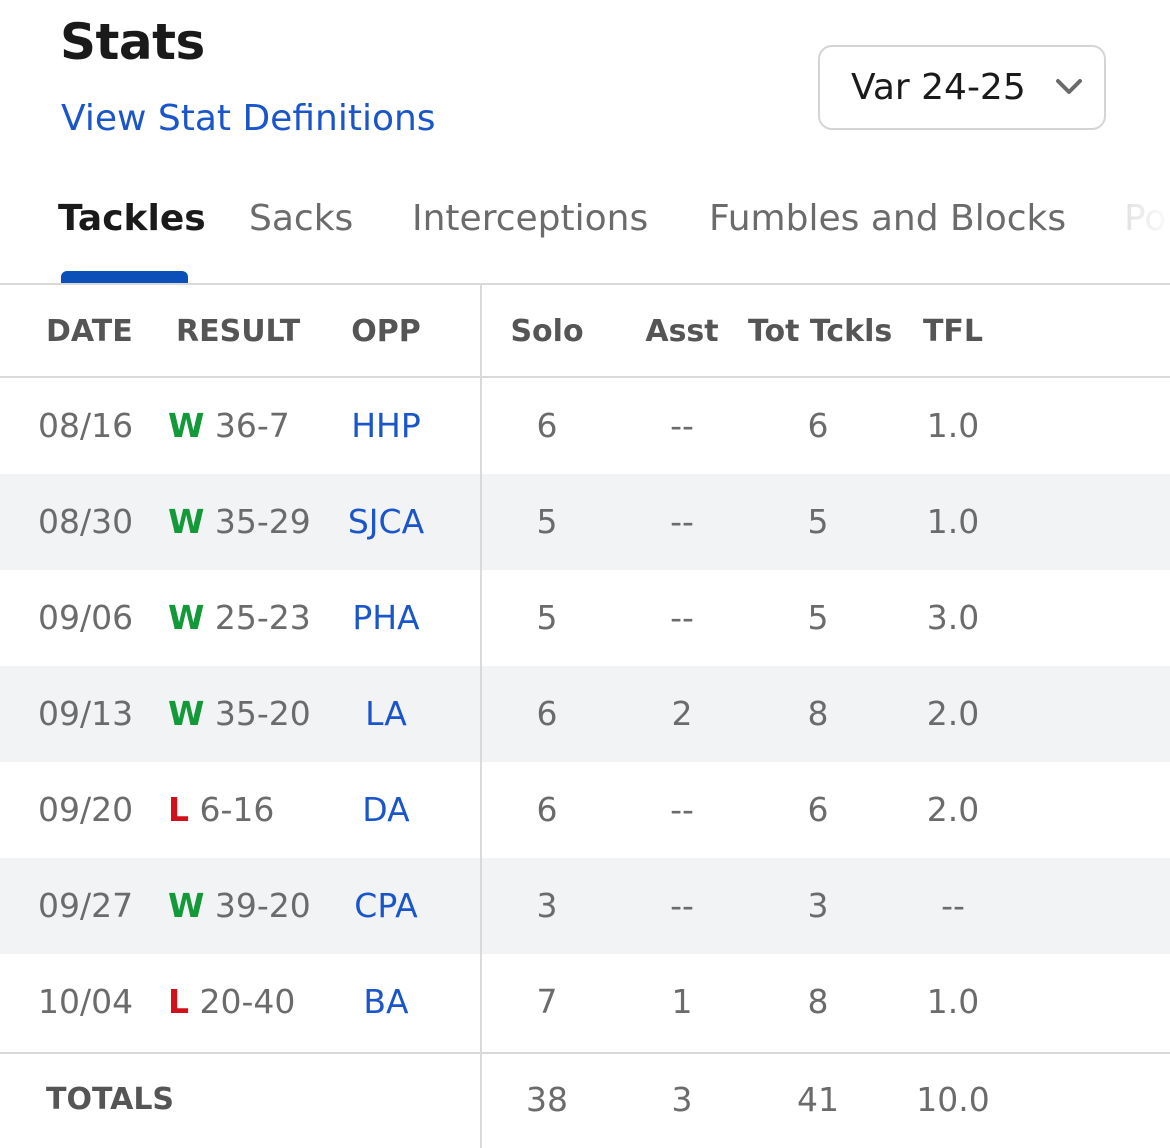 The height and width of the screenshot is (1148, 1170). What do you see at coordinates (953, 905) in the screenshot?
I see `row-tfl: --` at bounding box center [953, 905].